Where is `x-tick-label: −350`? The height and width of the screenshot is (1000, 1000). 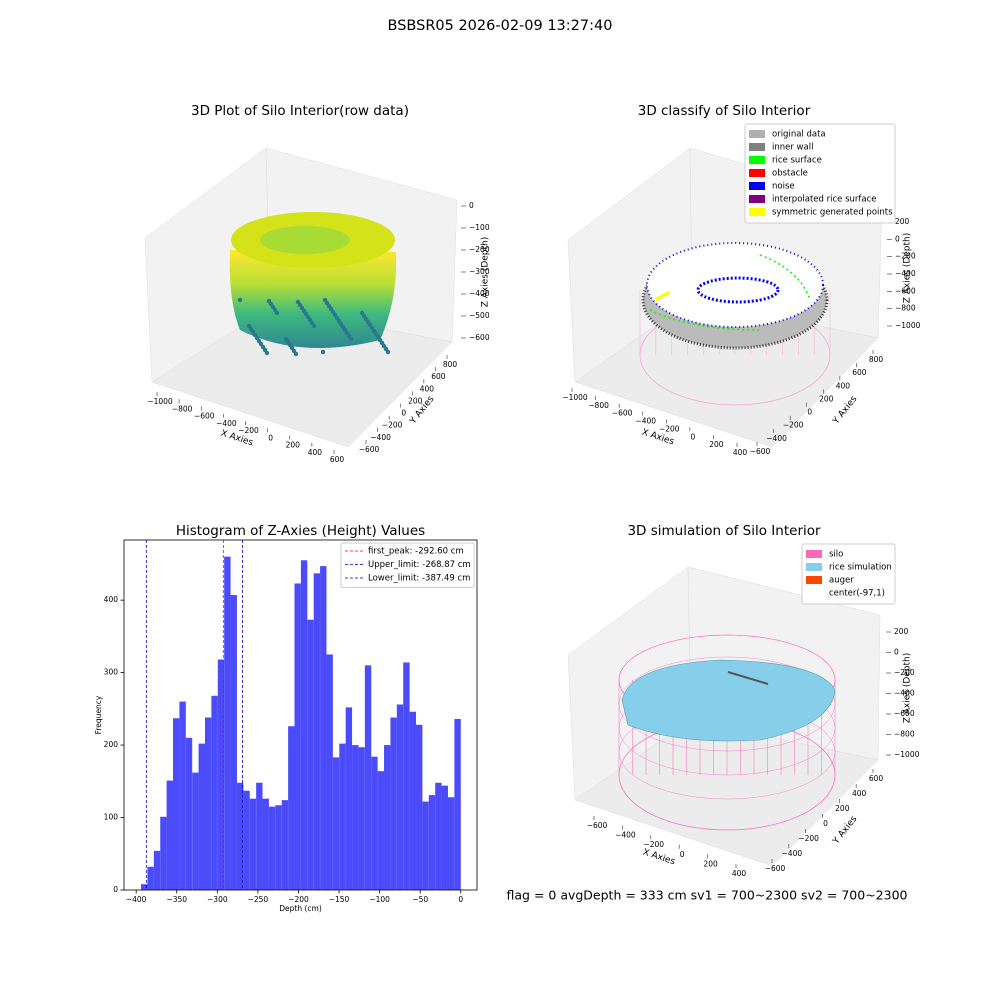 x-tick-label: −350 is located at coordinates (176, 899).